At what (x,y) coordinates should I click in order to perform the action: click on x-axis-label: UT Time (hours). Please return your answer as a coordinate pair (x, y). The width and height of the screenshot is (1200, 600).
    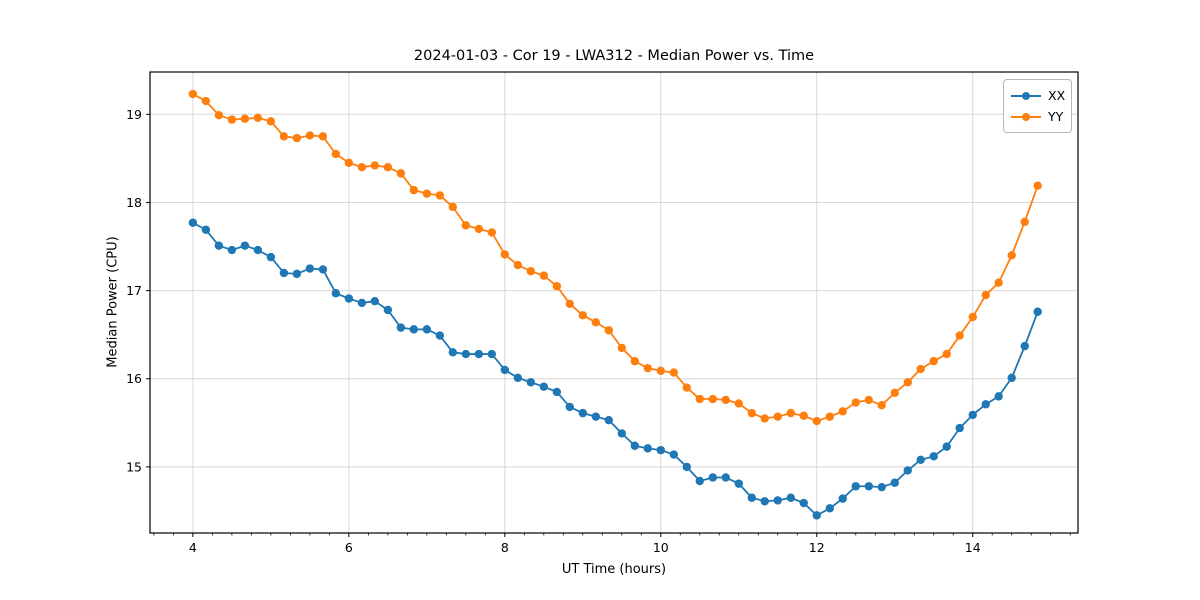
    Looking at the image, I should click on (614, 569).